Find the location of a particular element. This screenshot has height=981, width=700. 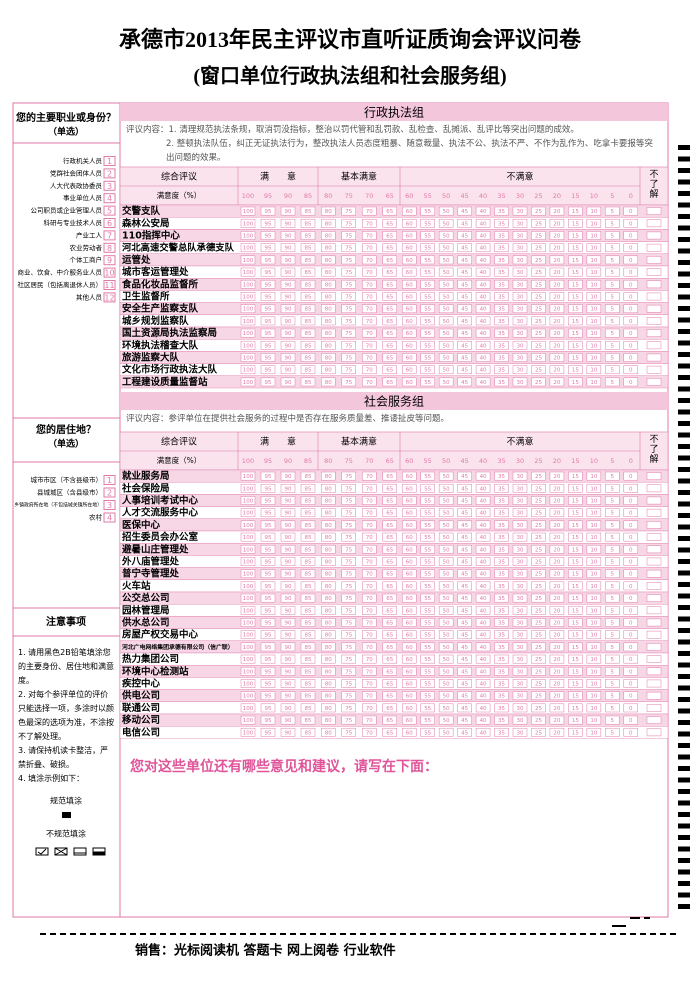

title: 承德市2013年民主评议市直听证质询会评议问卷 is located at coordinates (350, 39).